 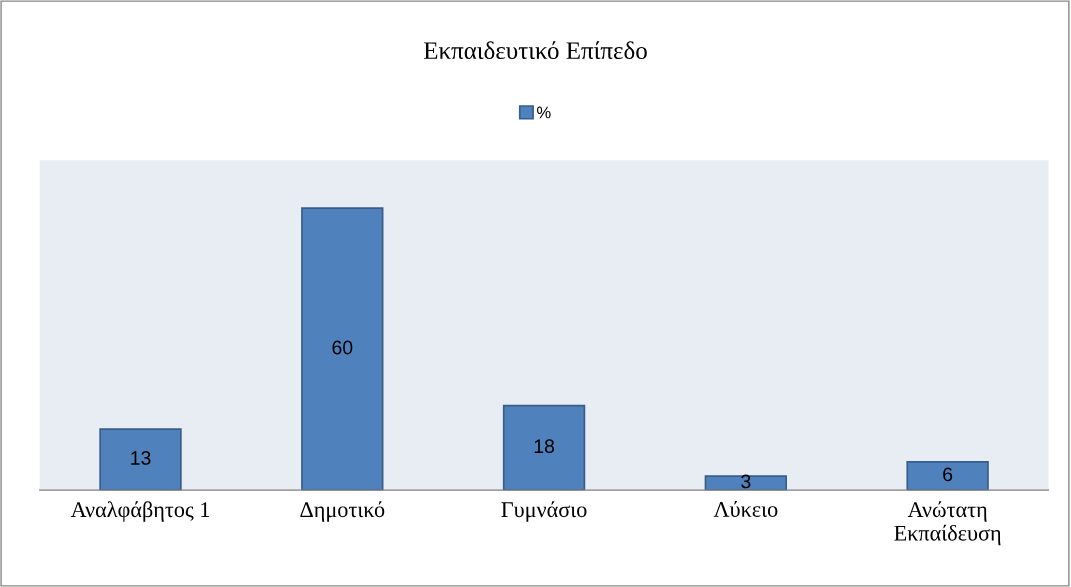 I want to click on data-label: 60, so click(x=342, y=347).